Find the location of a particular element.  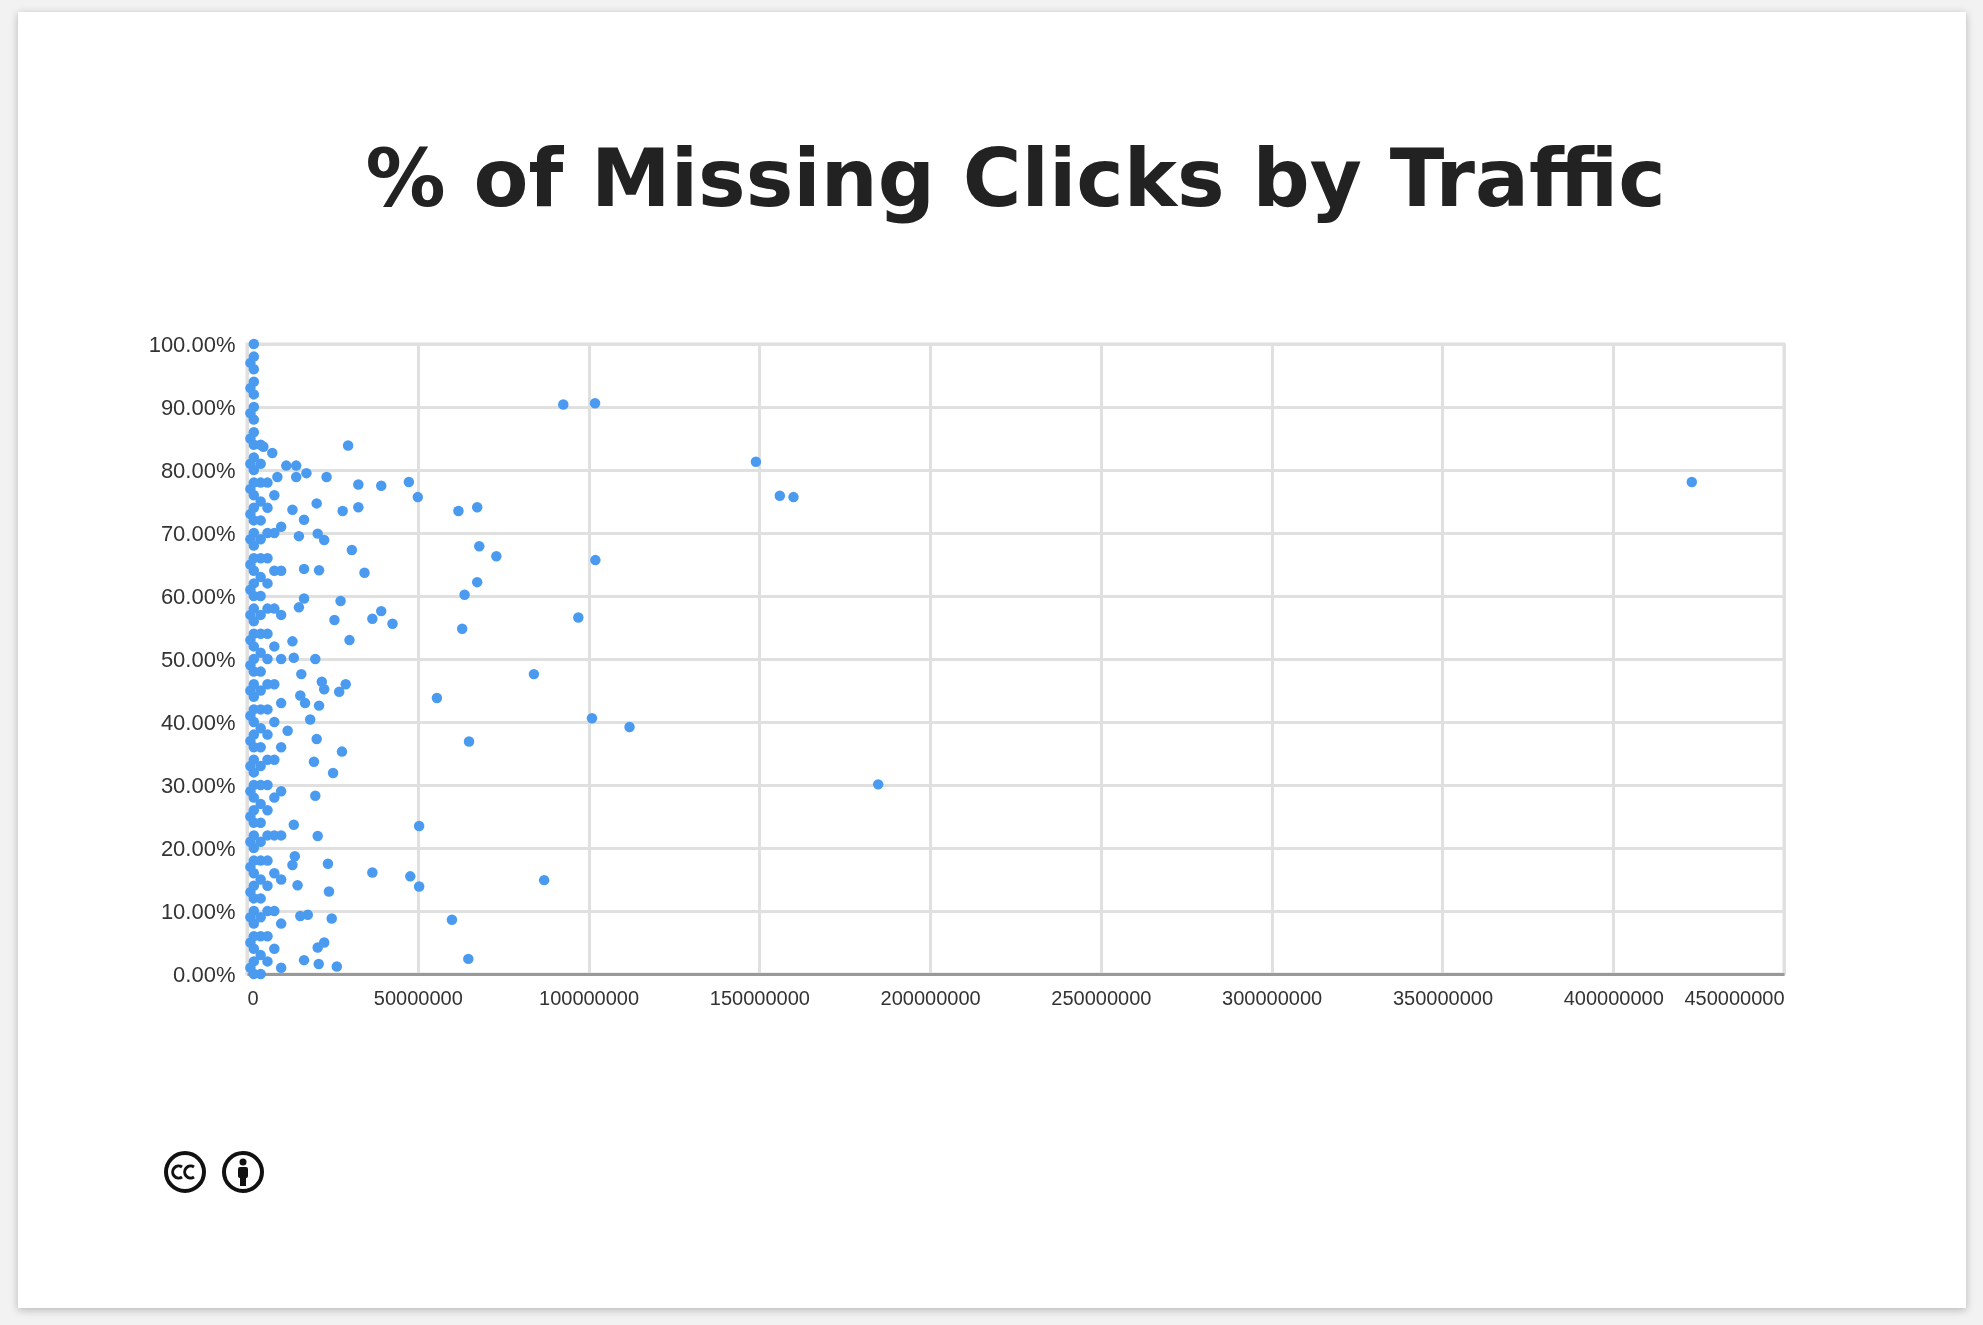

y-tick-label: 30.00% is located at coordinates (198, 785).